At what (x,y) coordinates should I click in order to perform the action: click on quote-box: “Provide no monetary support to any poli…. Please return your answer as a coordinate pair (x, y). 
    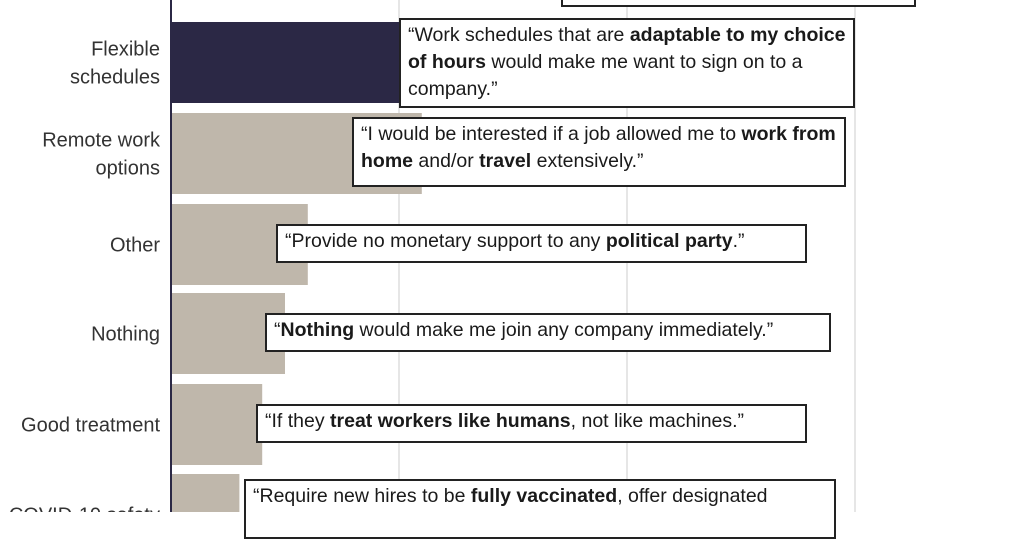
    Looking at the image, I should click on (541, 243).